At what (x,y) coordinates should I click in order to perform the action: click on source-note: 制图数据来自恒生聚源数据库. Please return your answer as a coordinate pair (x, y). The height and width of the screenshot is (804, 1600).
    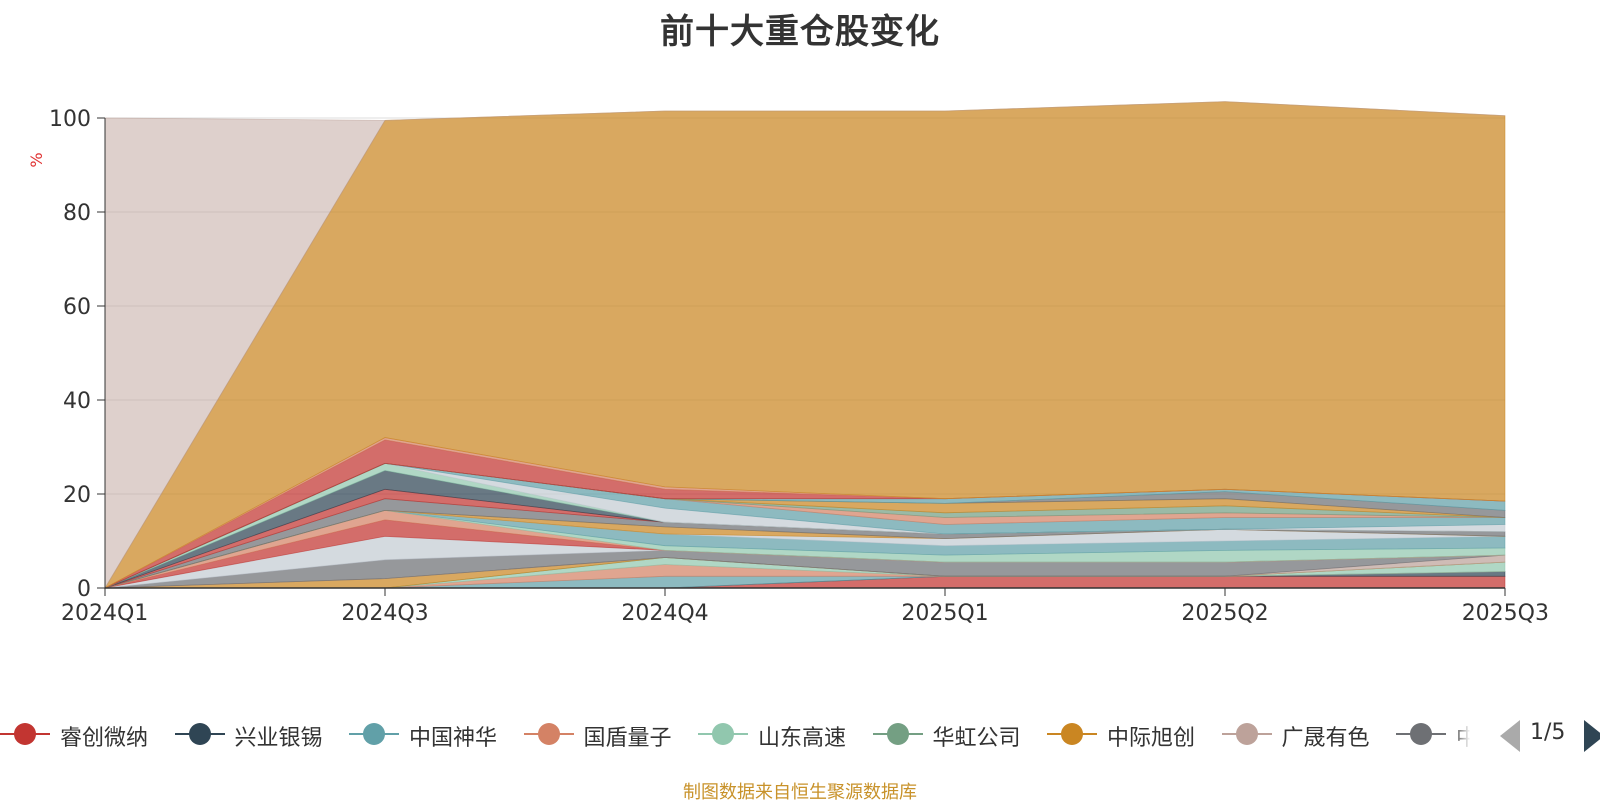
    Looking at the image, I should click on (800, 792).